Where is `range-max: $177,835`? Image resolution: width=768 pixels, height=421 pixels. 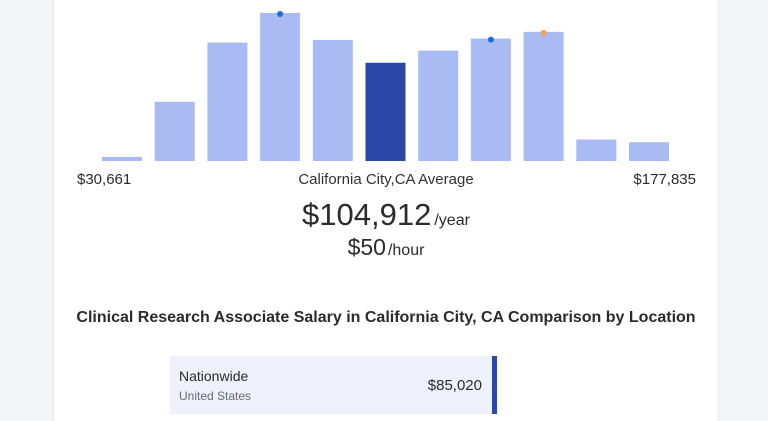
range-max: $177,835 is located at coordinates (664, 179).